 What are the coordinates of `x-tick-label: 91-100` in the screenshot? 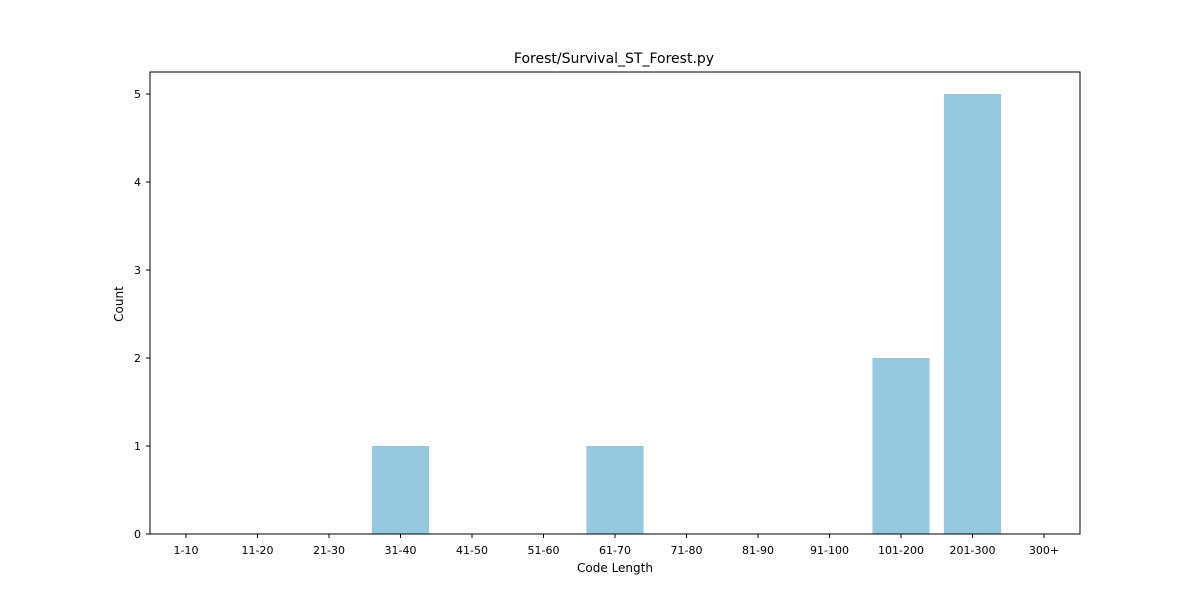 It's located at (829, 550).